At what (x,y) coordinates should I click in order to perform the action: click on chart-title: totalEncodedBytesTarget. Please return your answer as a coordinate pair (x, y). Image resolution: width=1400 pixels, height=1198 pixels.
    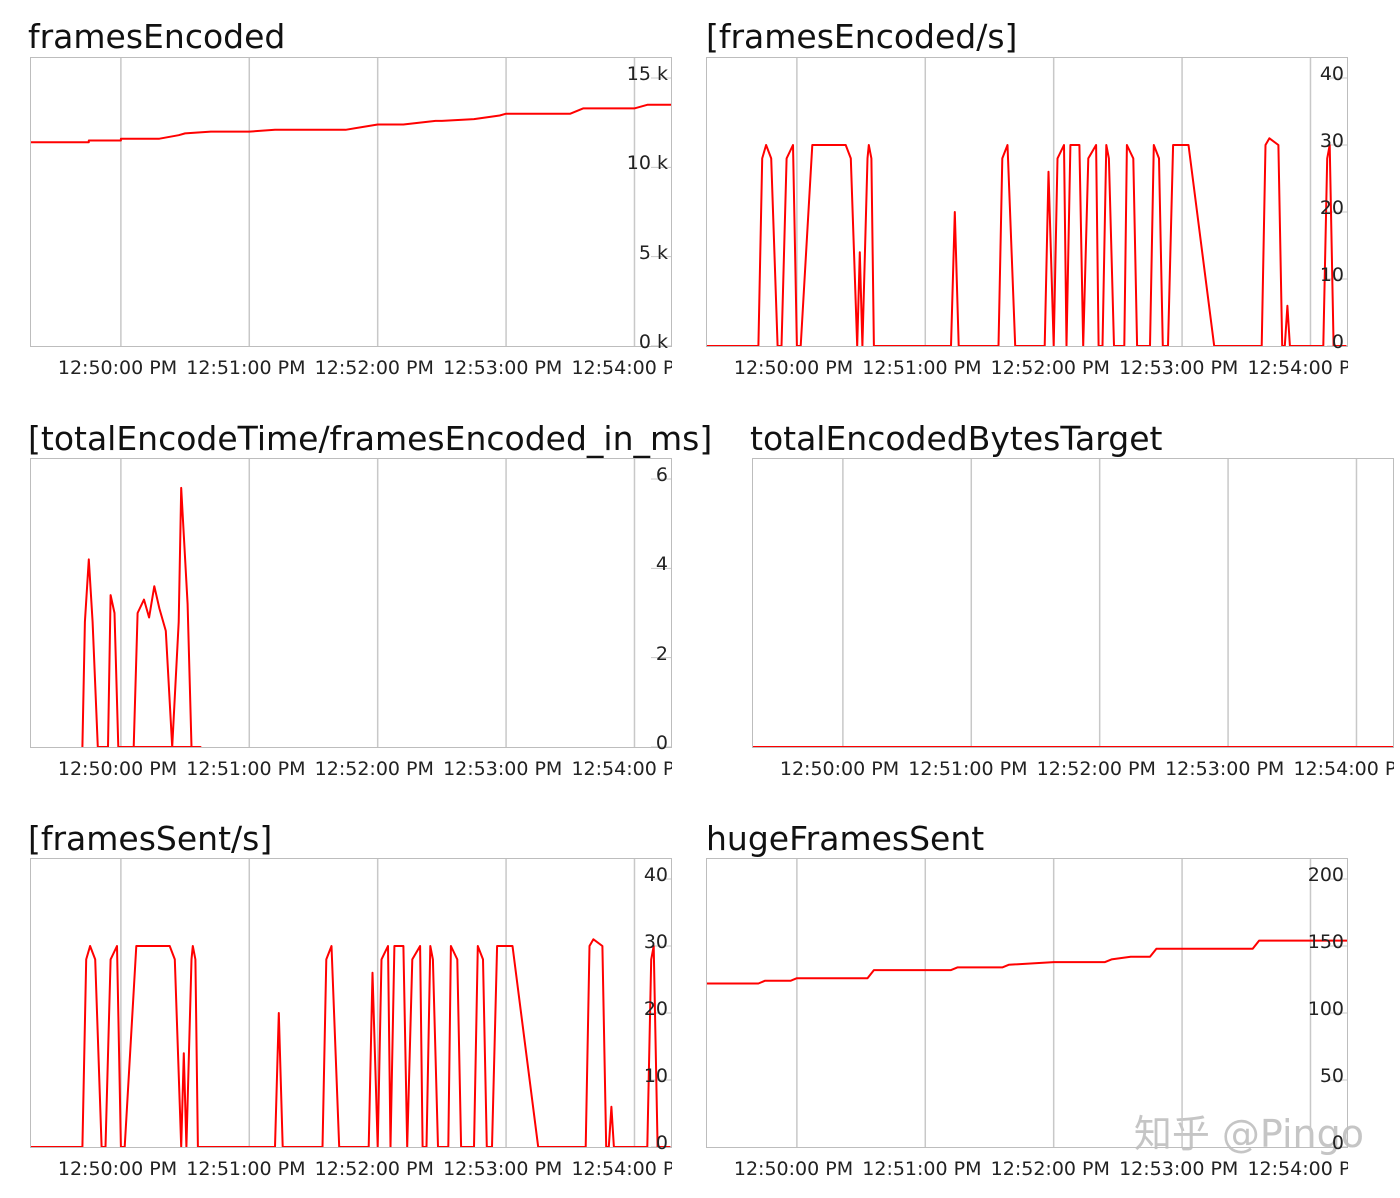
    Looking at the image, I should click on (956, 438).